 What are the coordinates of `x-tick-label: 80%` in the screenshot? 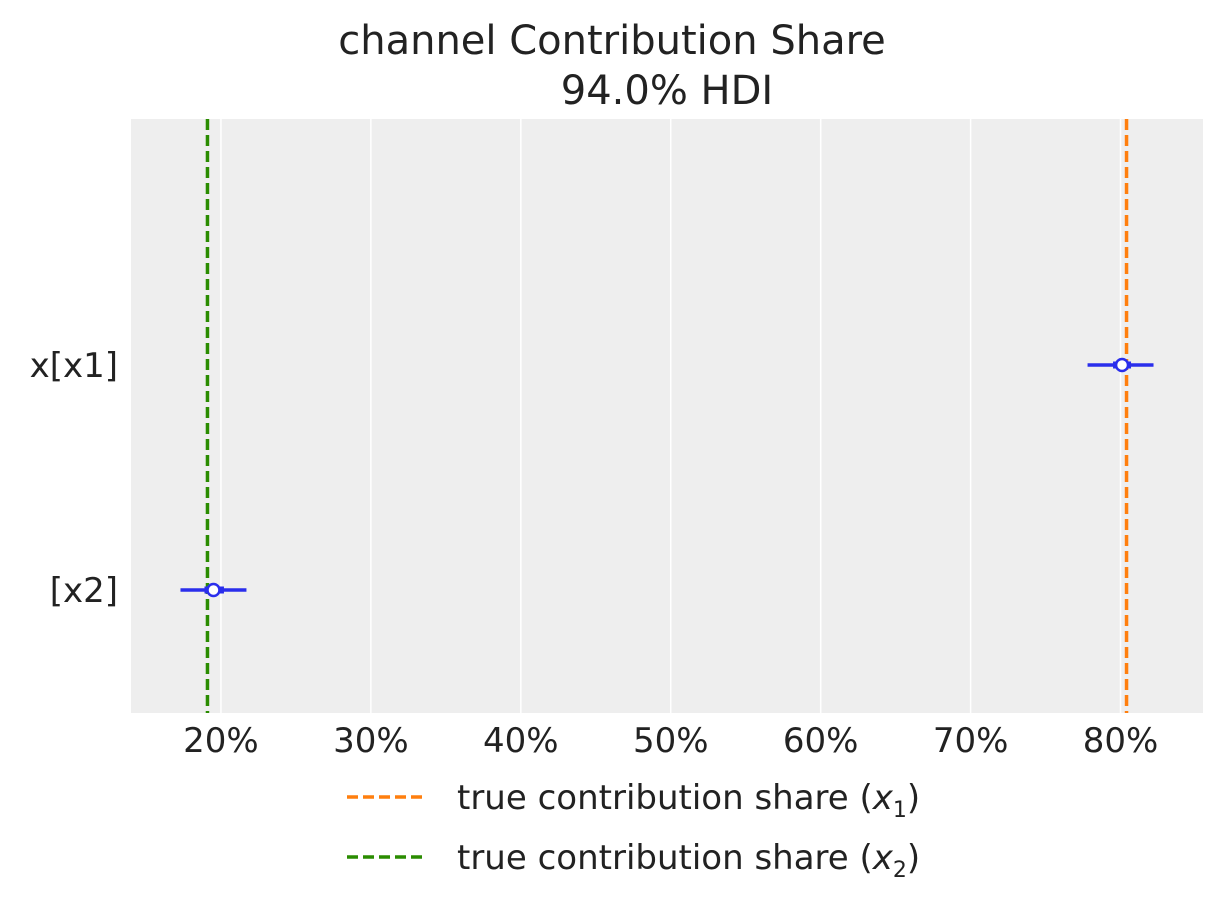 It's located at (1121, 741).